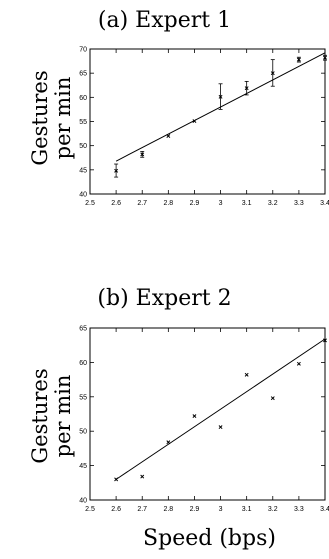  I want to click on chart-a-ytick-label: 55, so click(83, 122).